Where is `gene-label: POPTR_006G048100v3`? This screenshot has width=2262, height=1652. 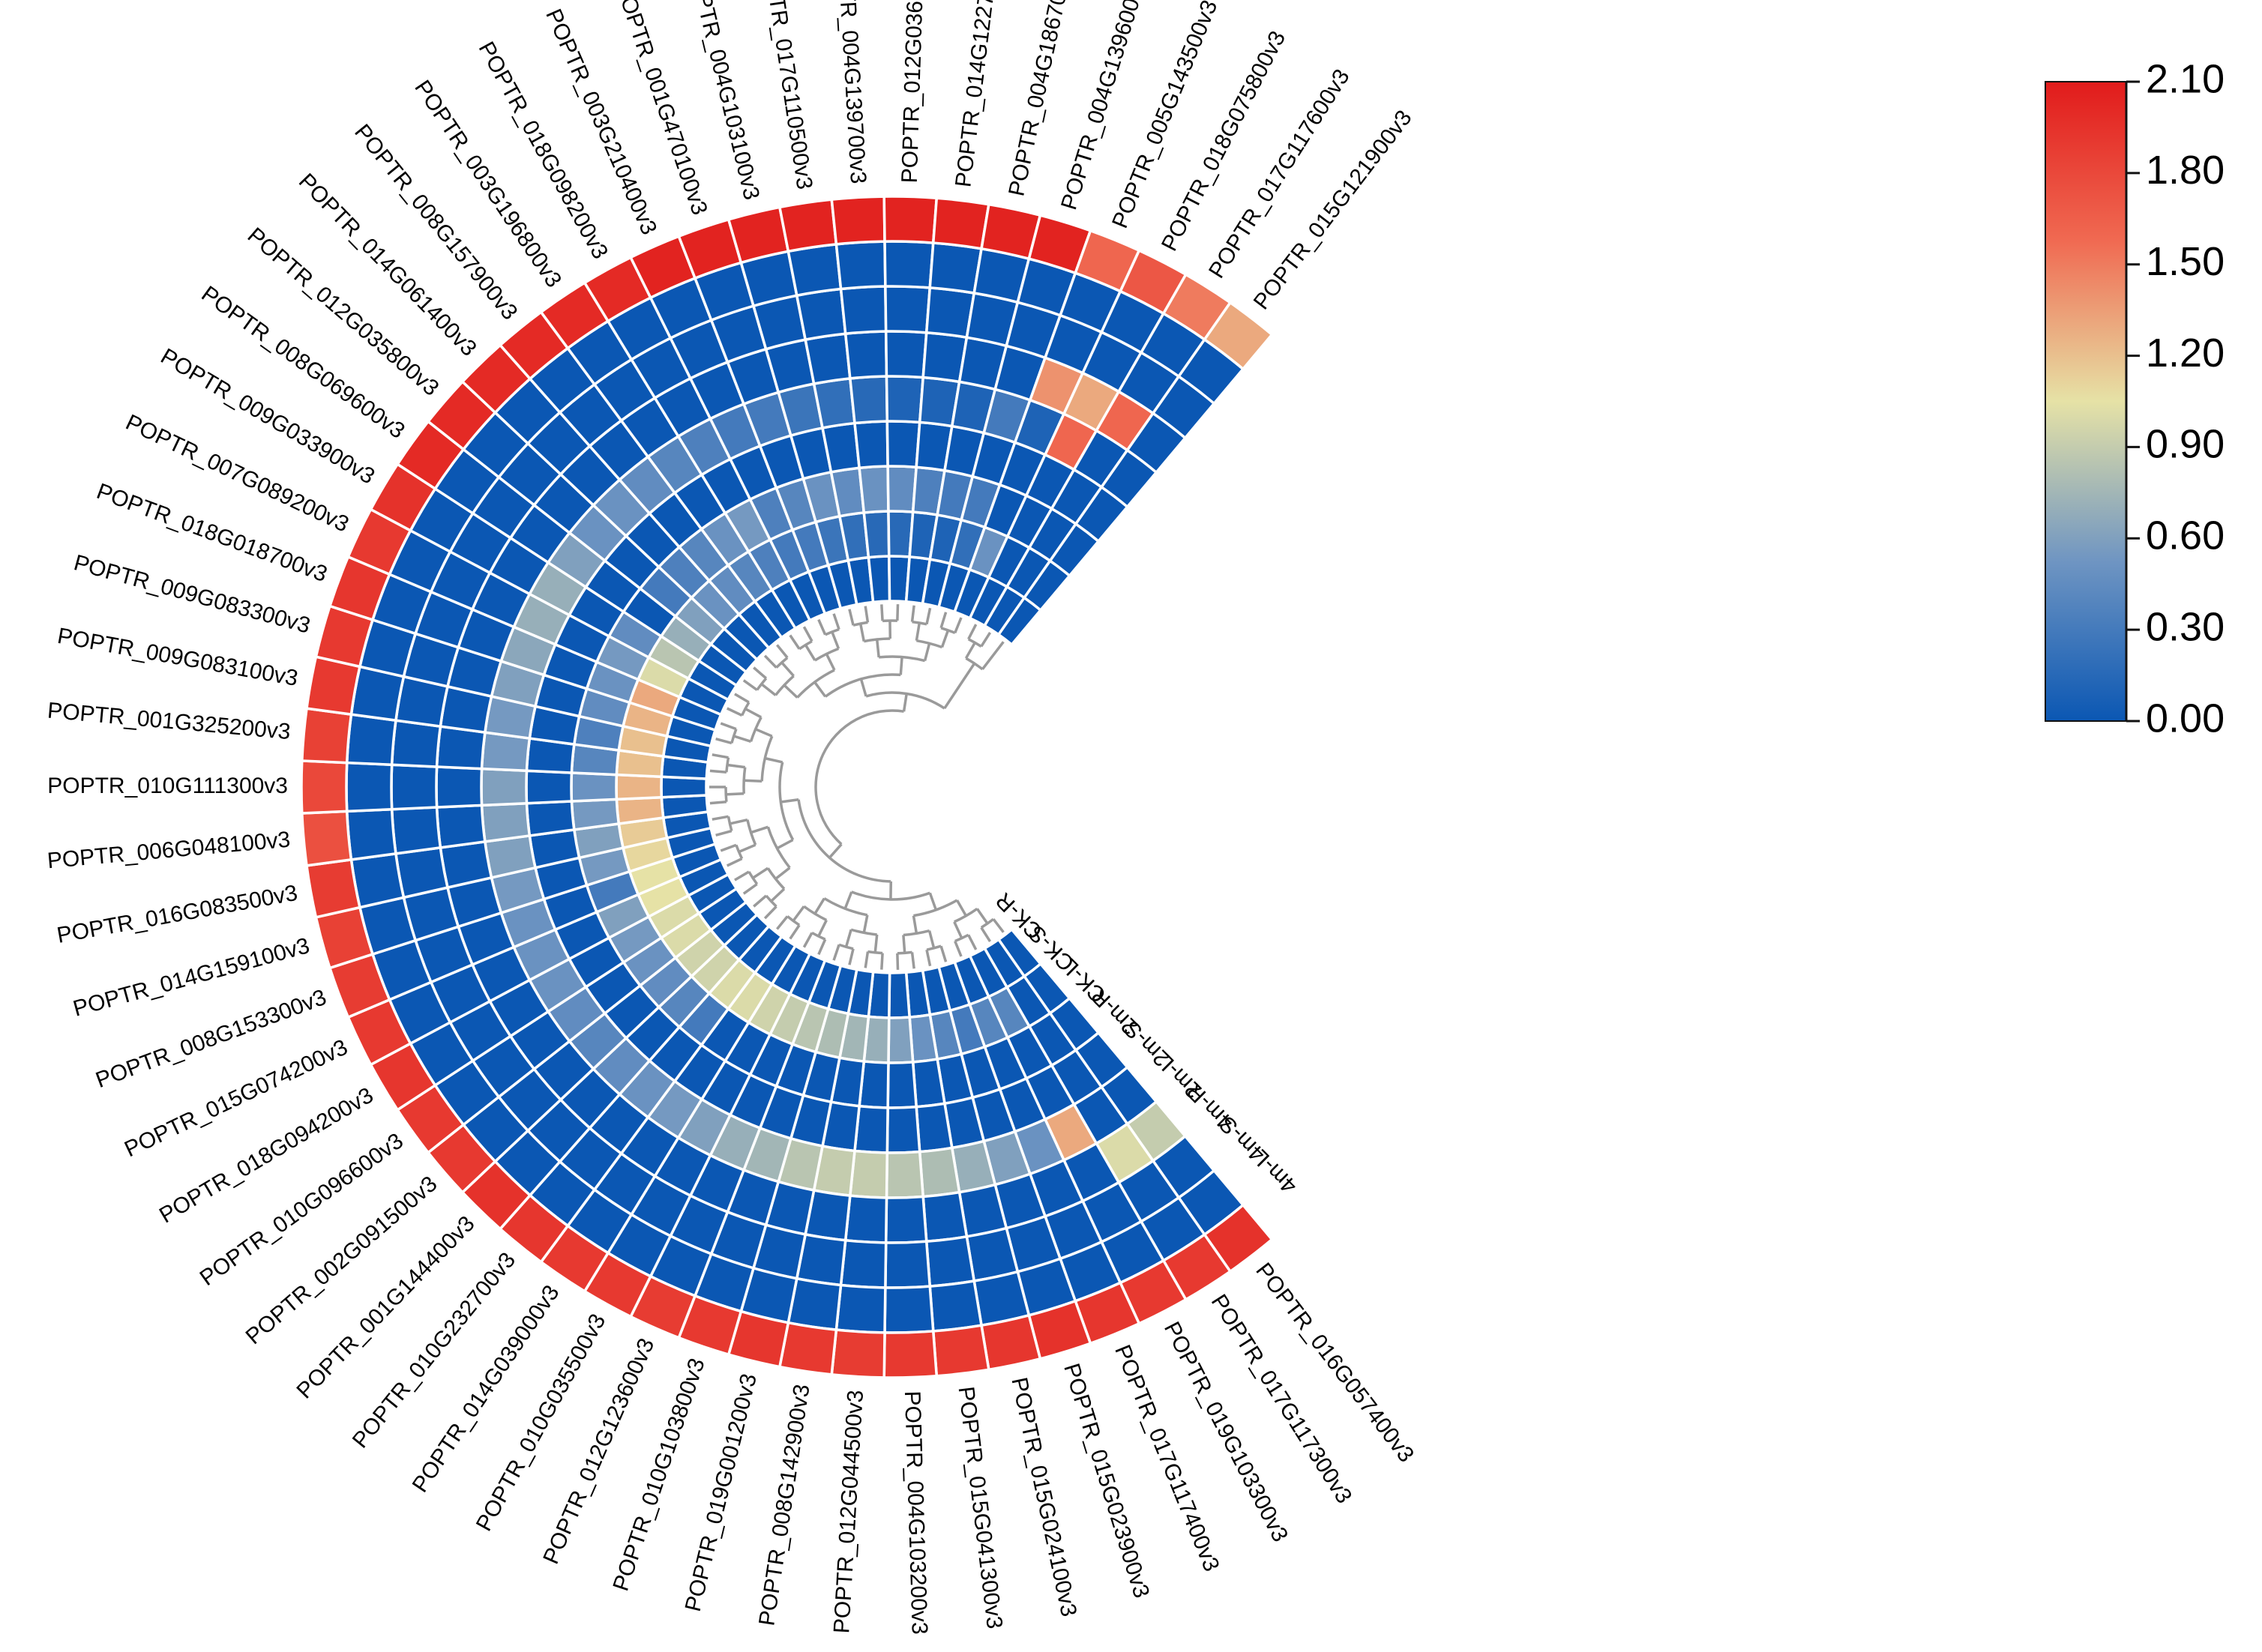 gene-label: POPTR_006G048100v3 is located at coordinates (169, 850).